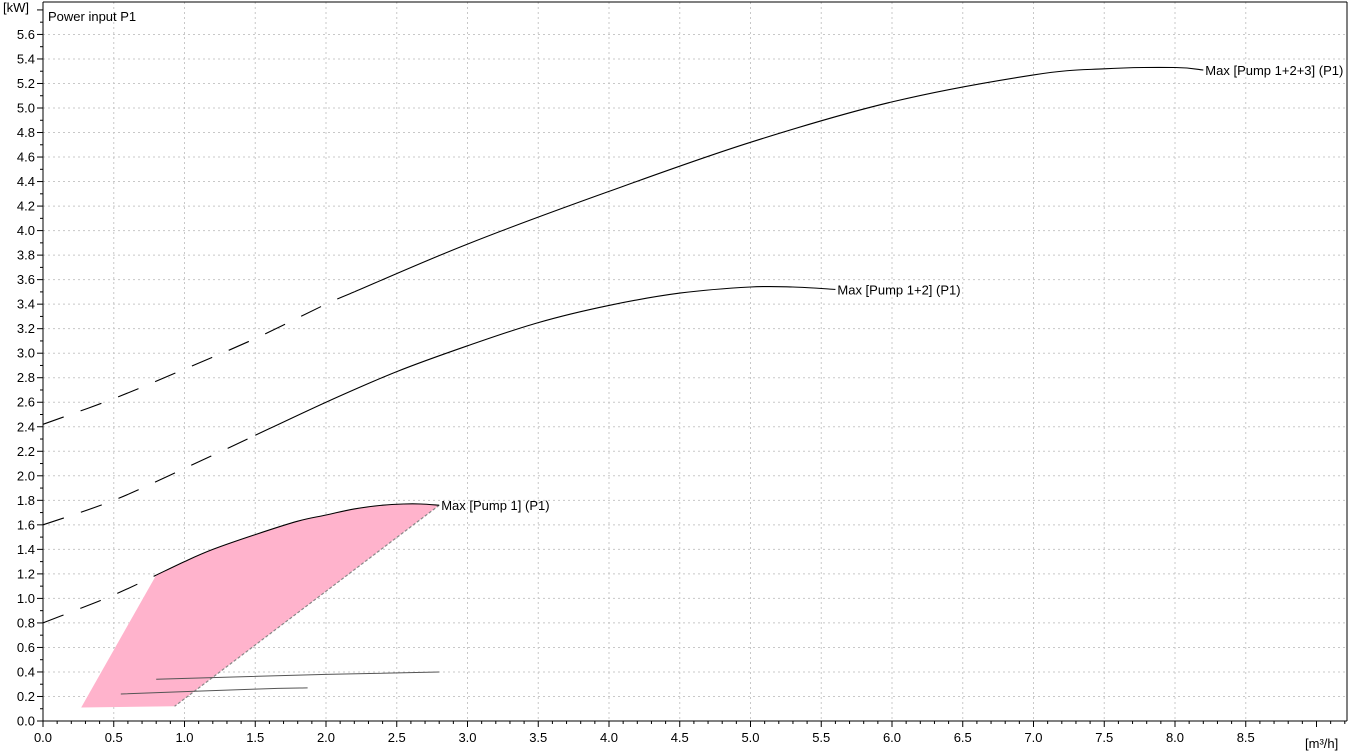 This screenshot has width=1357, height=752. What do you see at coordinates (92, 16) in the screenshot?
I see `chart-title: Power input P1` at bounding box center [92, 16].